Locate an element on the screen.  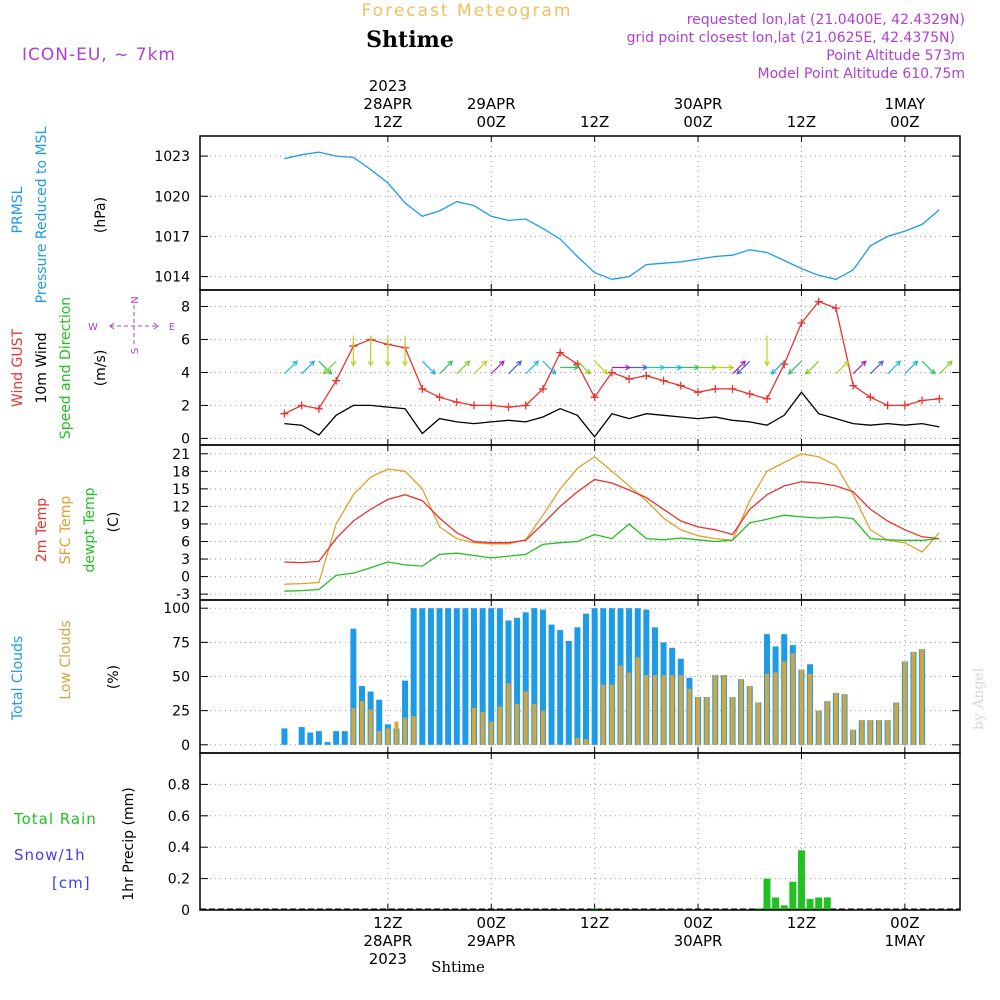
snow-label: Snow/1h is located at coordinates (50, 855).